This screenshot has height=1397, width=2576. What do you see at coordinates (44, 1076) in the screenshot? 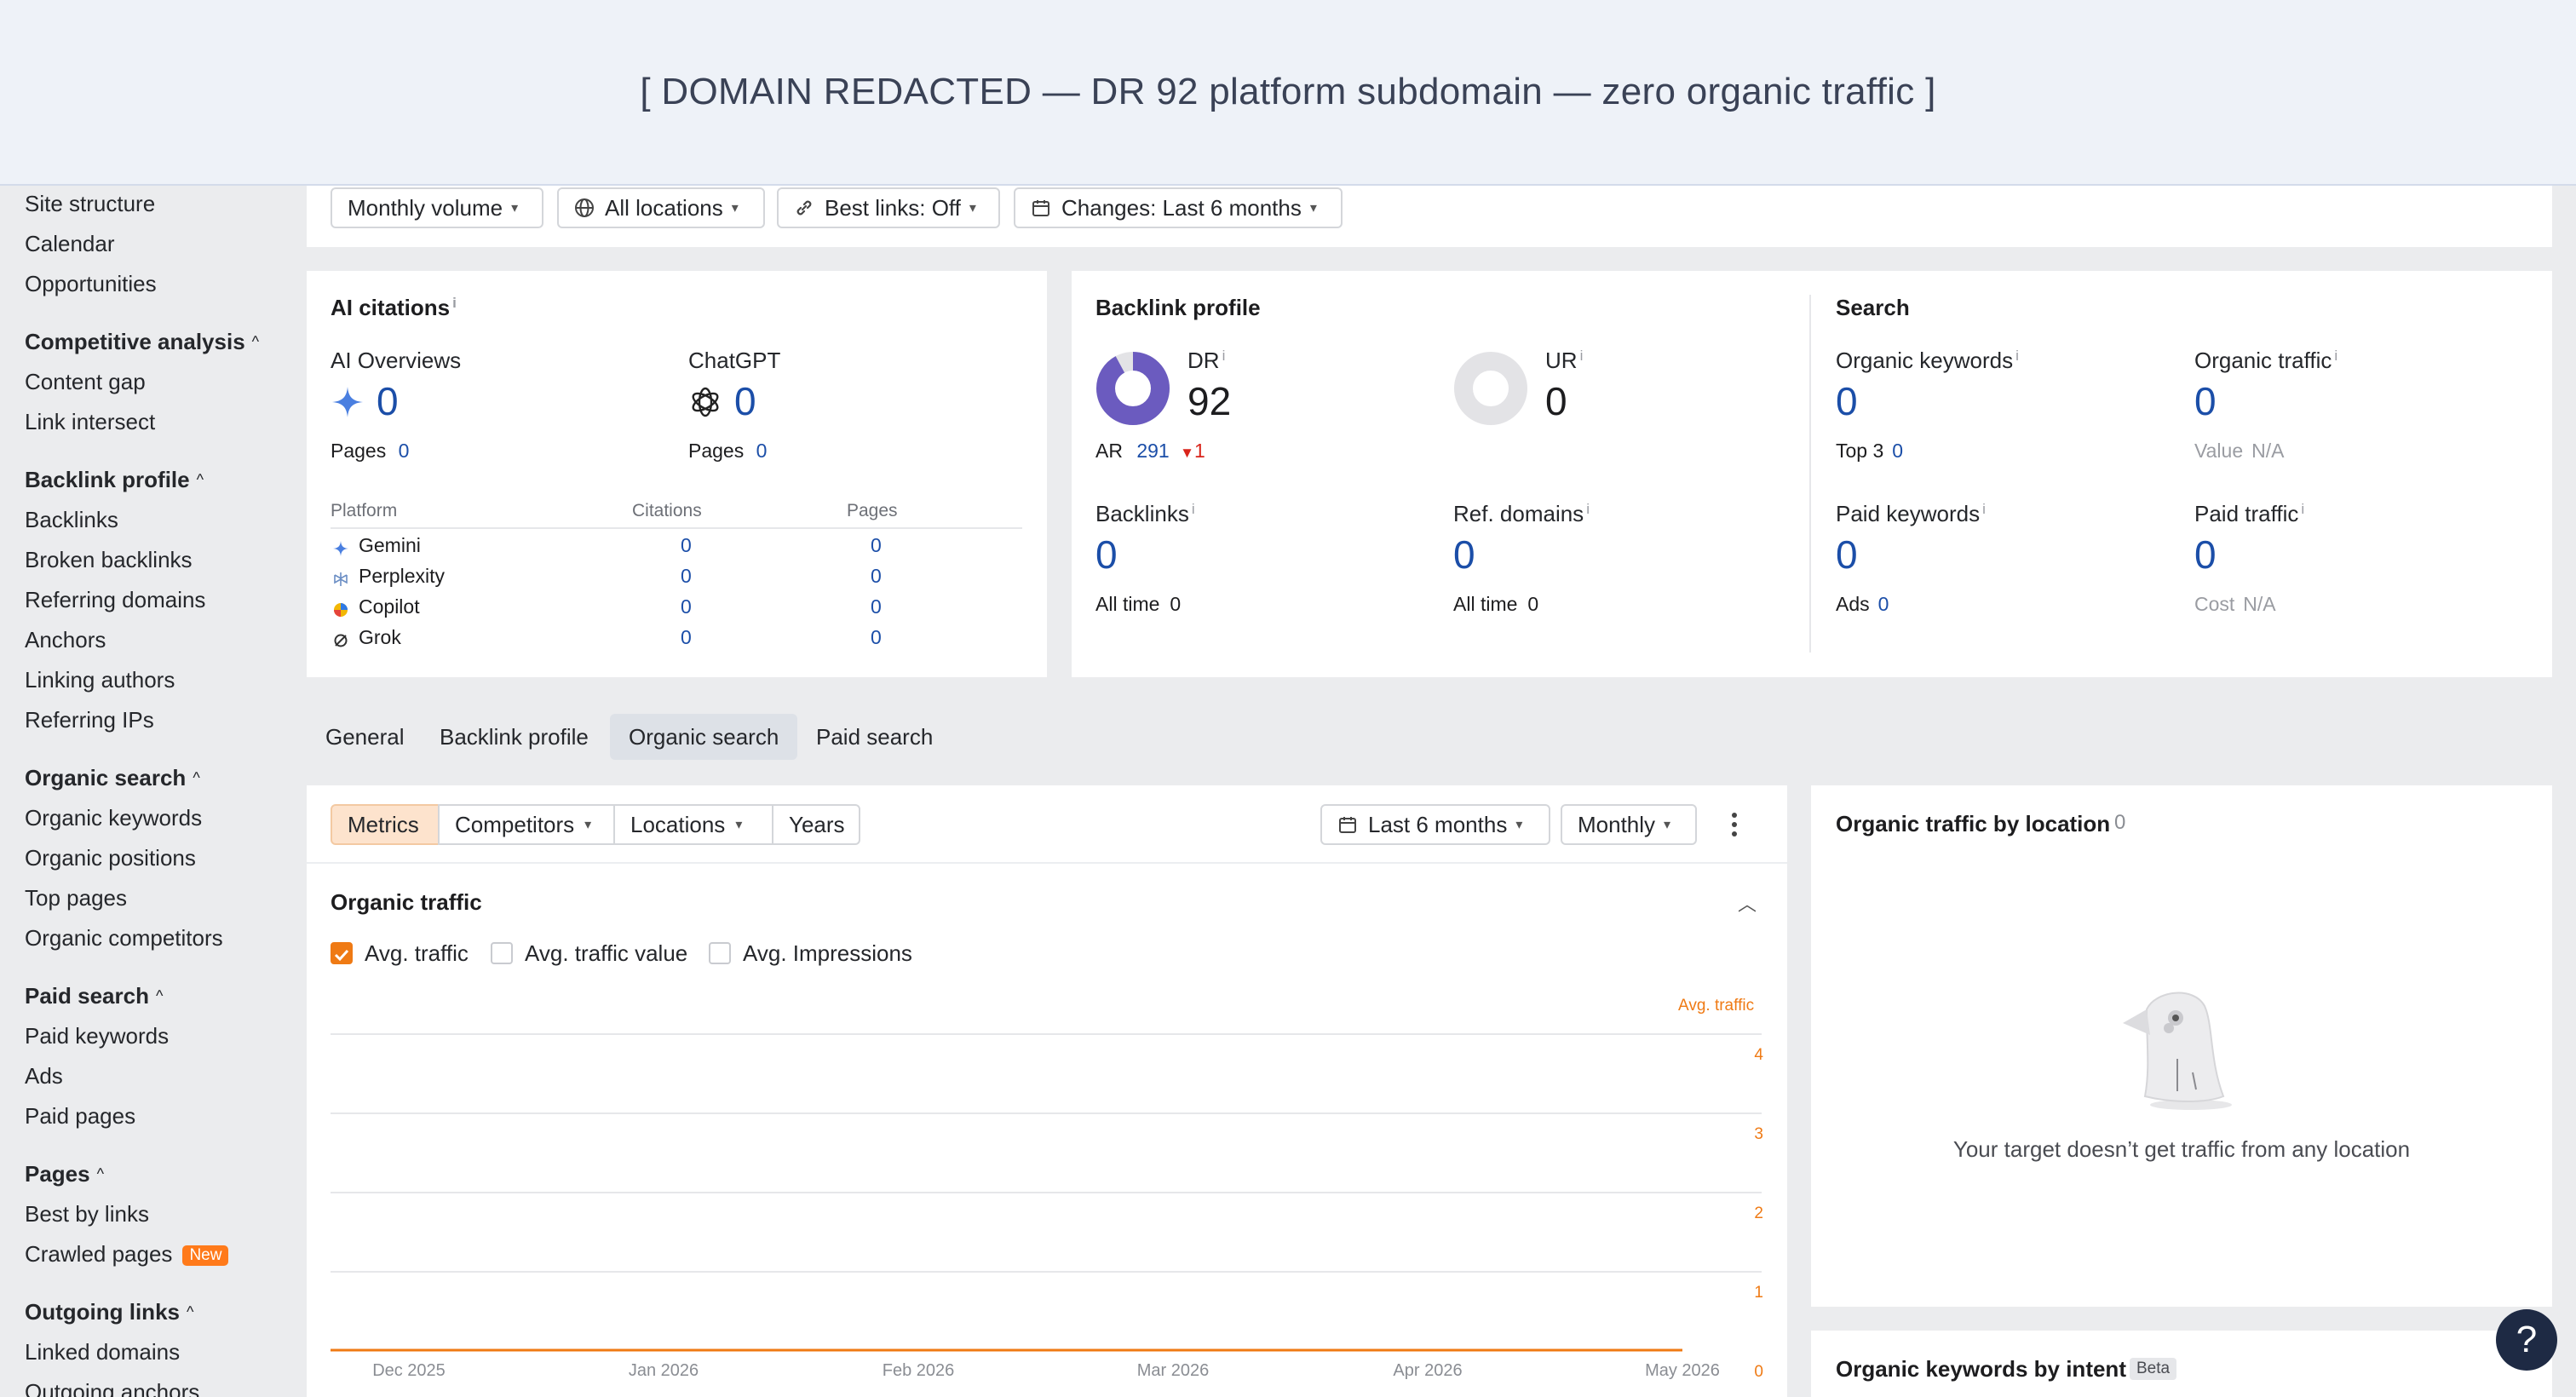
I see `sidebar-item-ads: Ads` at bounding box center [44, 1076].